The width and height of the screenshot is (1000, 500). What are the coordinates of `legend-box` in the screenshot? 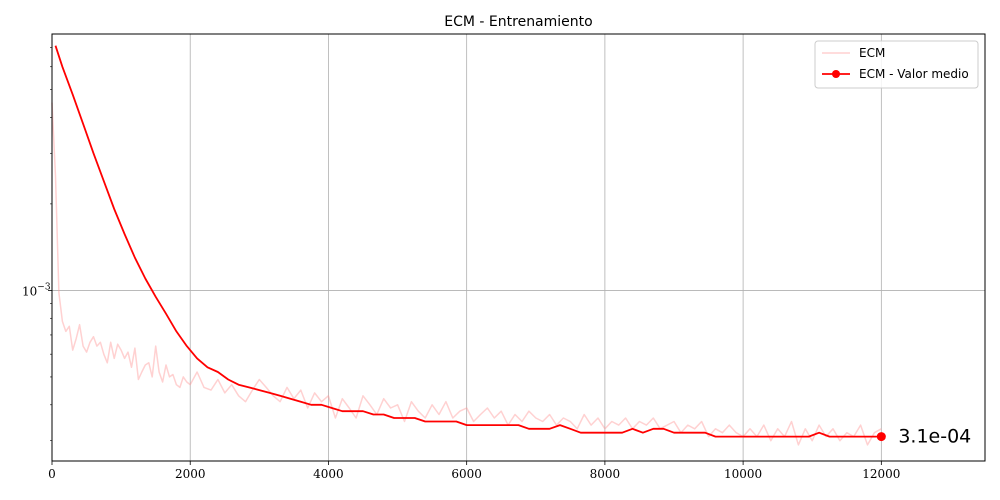 It's located at (896, 64).